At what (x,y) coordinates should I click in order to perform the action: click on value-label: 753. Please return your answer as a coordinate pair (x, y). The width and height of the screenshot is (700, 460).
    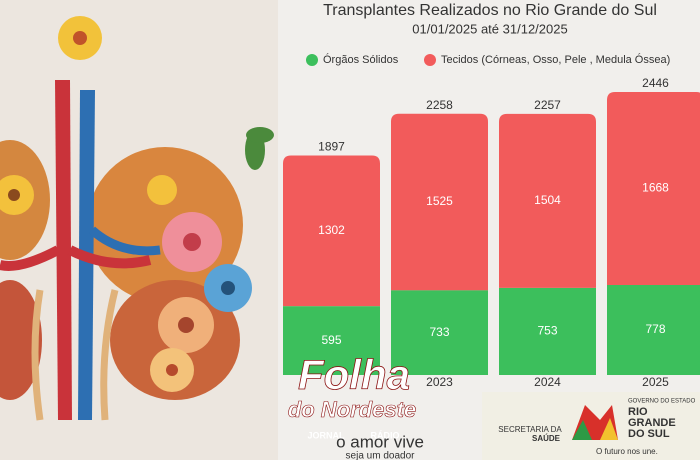
    Looking at the image, I should click on (547, 331).